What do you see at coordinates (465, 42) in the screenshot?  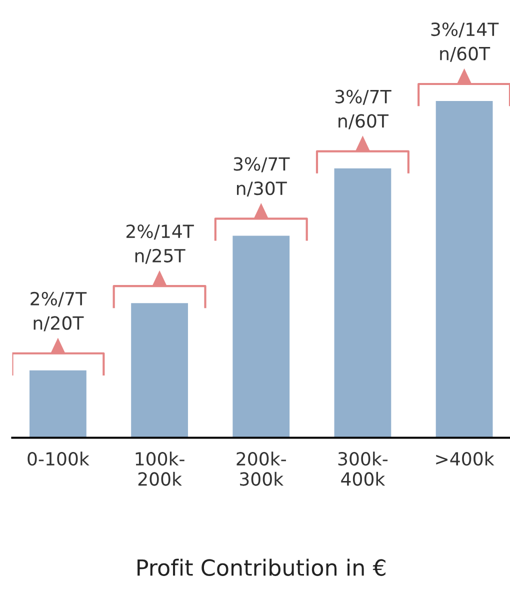 I see `annotation: 3%/14T n/60T` at bounding box center [465, 42].